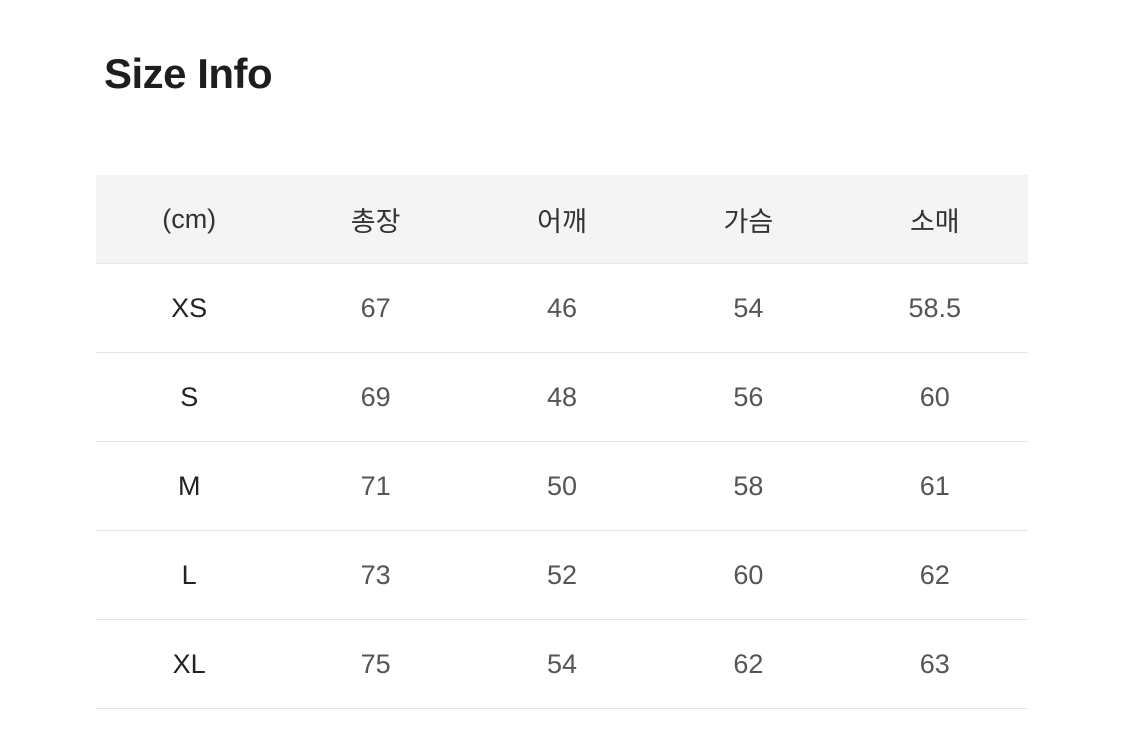 This screenshot has height=731, width=1125. Describe the element at coordinates (375, 575) in the screenshot. I see `measurement-cell: 73` at that location.